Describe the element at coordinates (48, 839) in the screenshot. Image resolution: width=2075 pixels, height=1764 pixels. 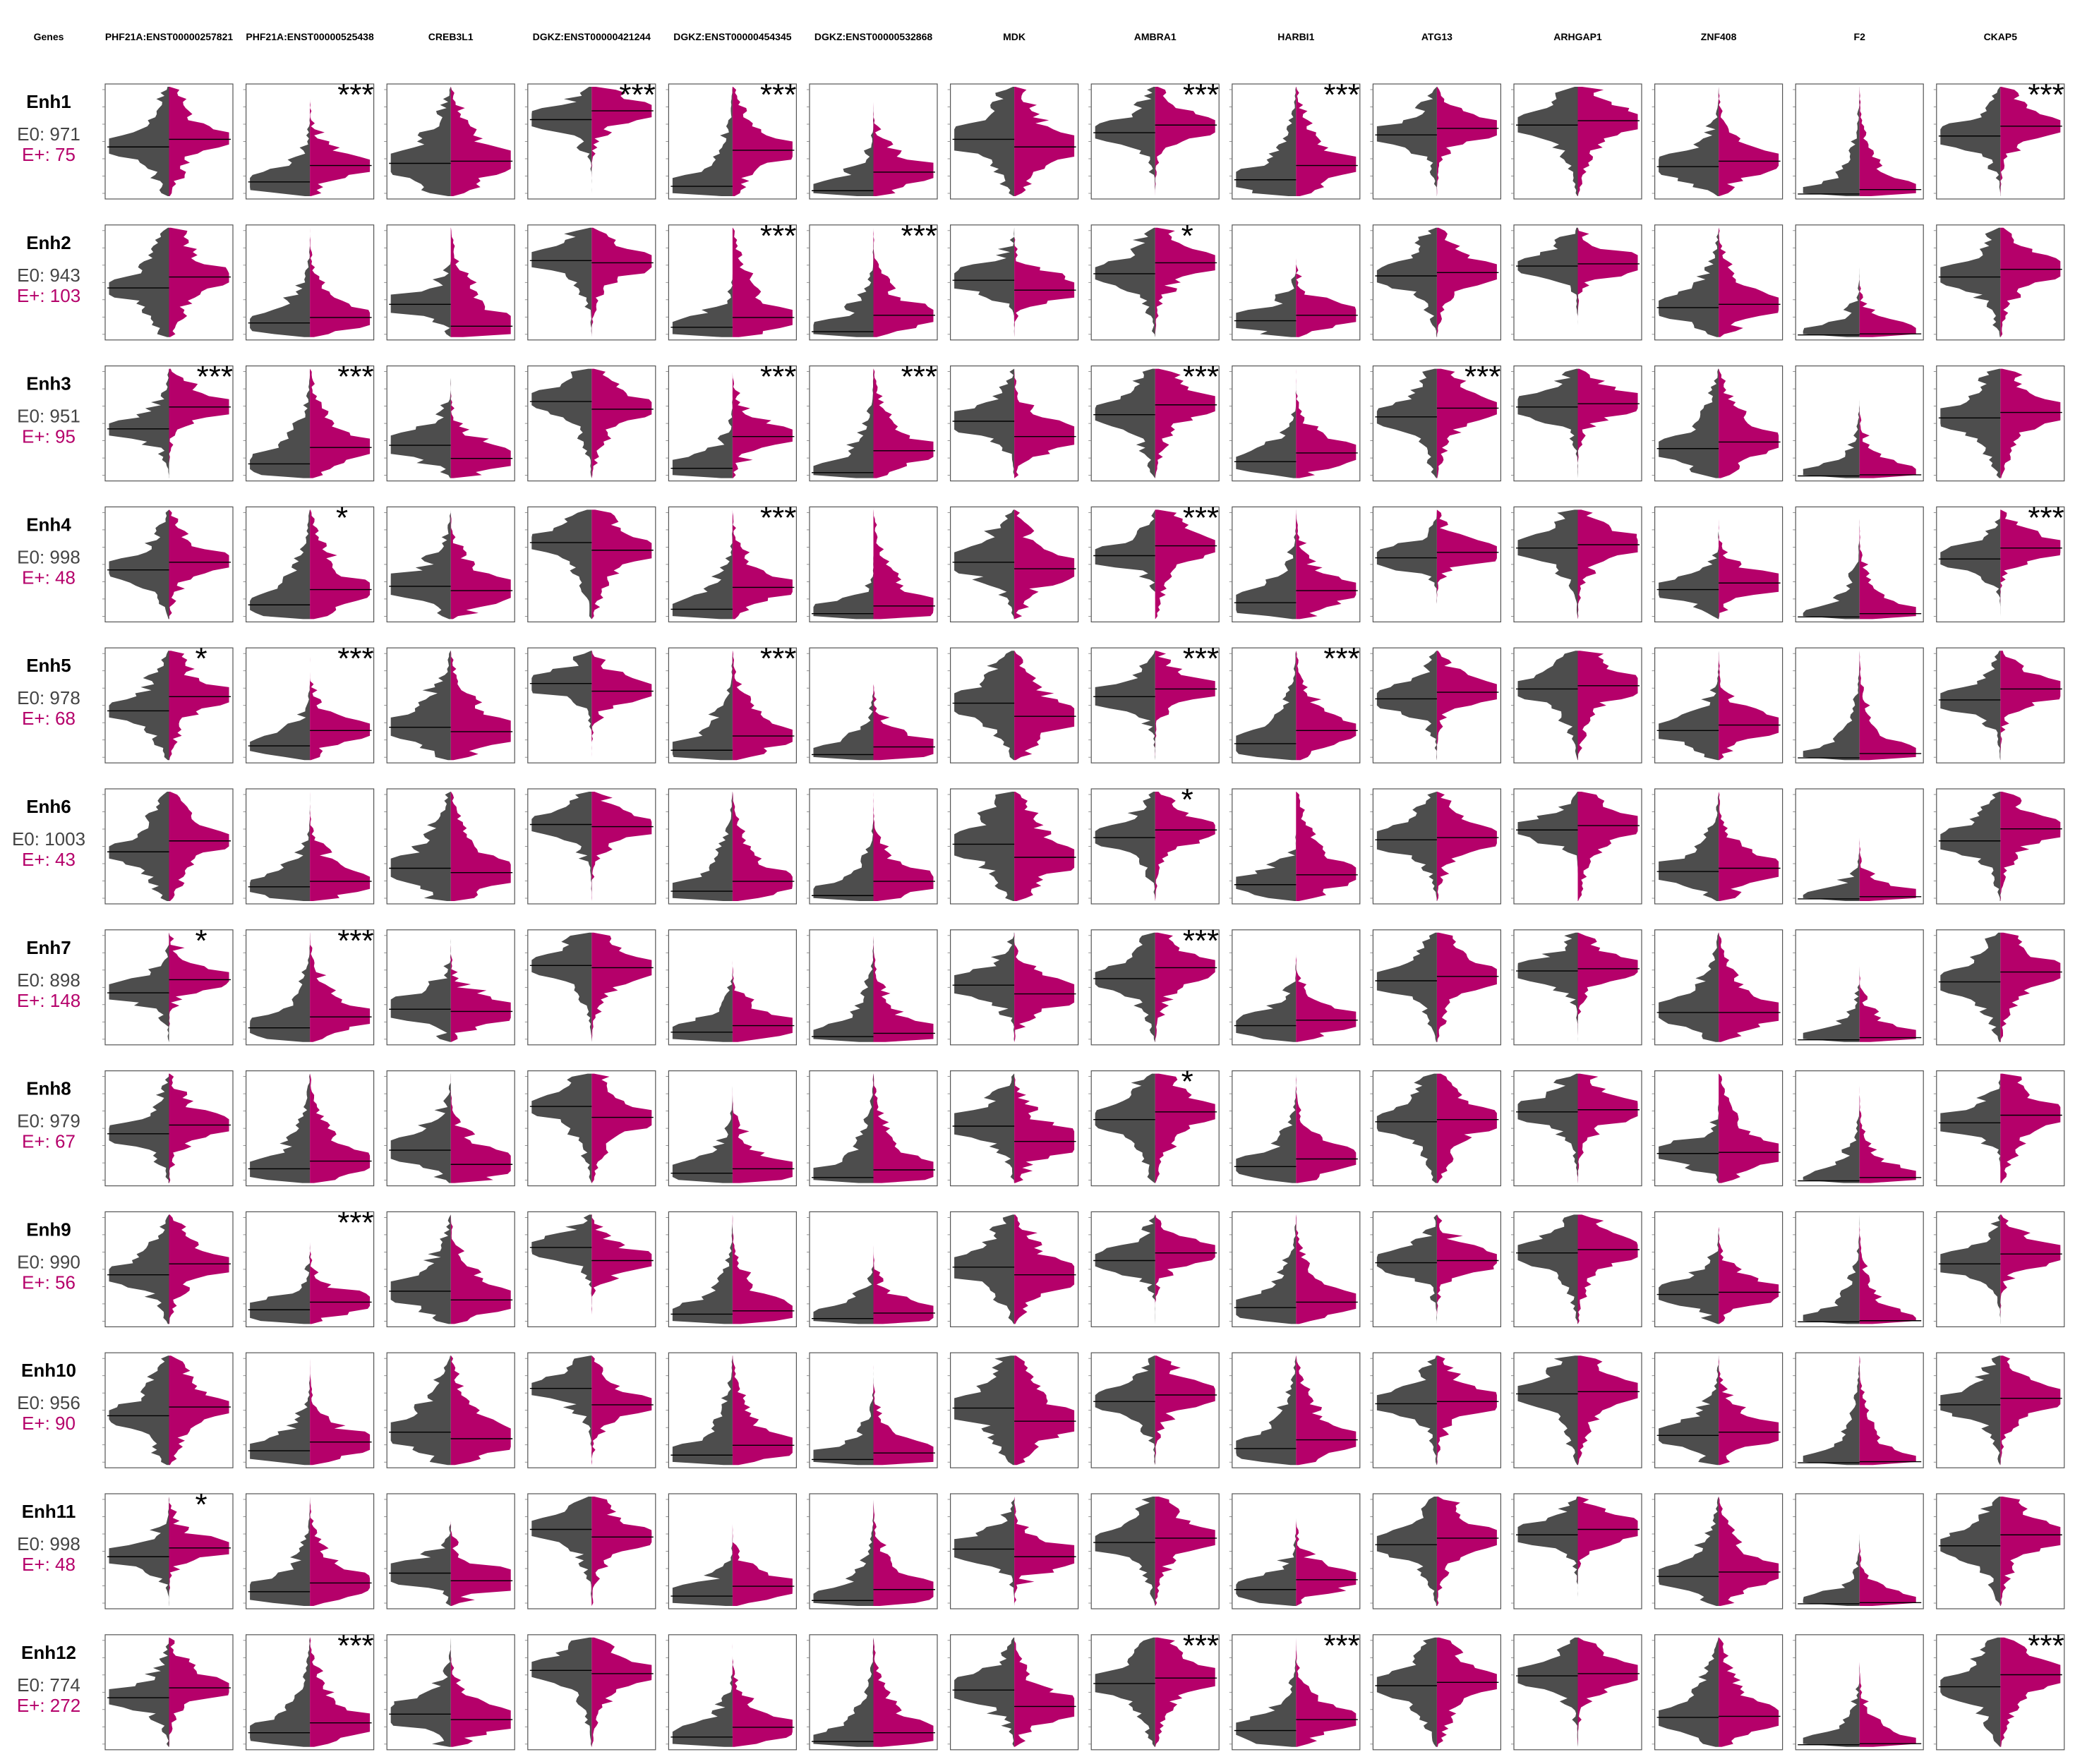
I see `row-count-e0: E0: 1003` at that location.